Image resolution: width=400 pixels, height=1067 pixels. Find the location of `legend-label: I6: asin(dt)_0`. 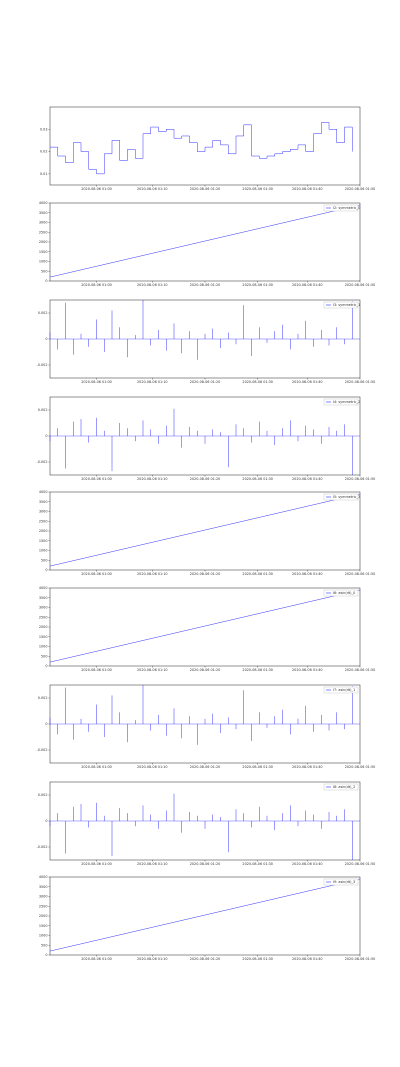

legend-label: I6: asin(dt)_0 is located at coordinates (344, 593).